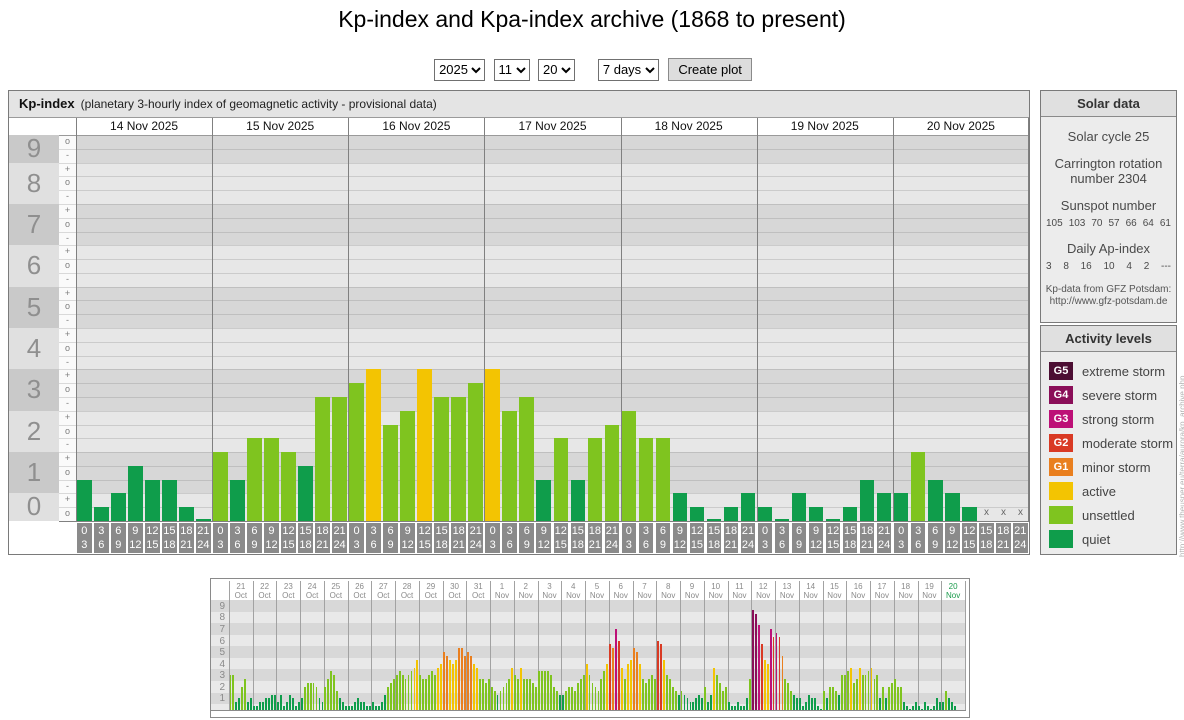 Image resolution: width=1184 pixels, height=720 pixels. Describe the element at coordinates (34, 306) in the screenshot. I see `y-major-label: 5` at that location.